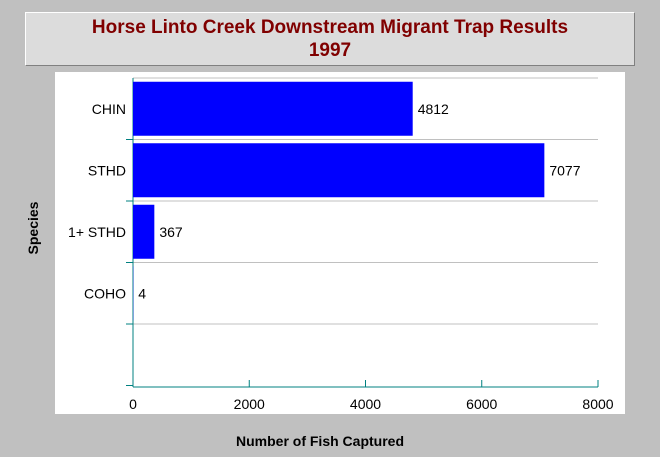 The width and height of the screenshot is (660, 457). What do you see at coordinates (107, 170) in the screenshot?
I see `category-label: STHD` at bounding box center [107, 170].